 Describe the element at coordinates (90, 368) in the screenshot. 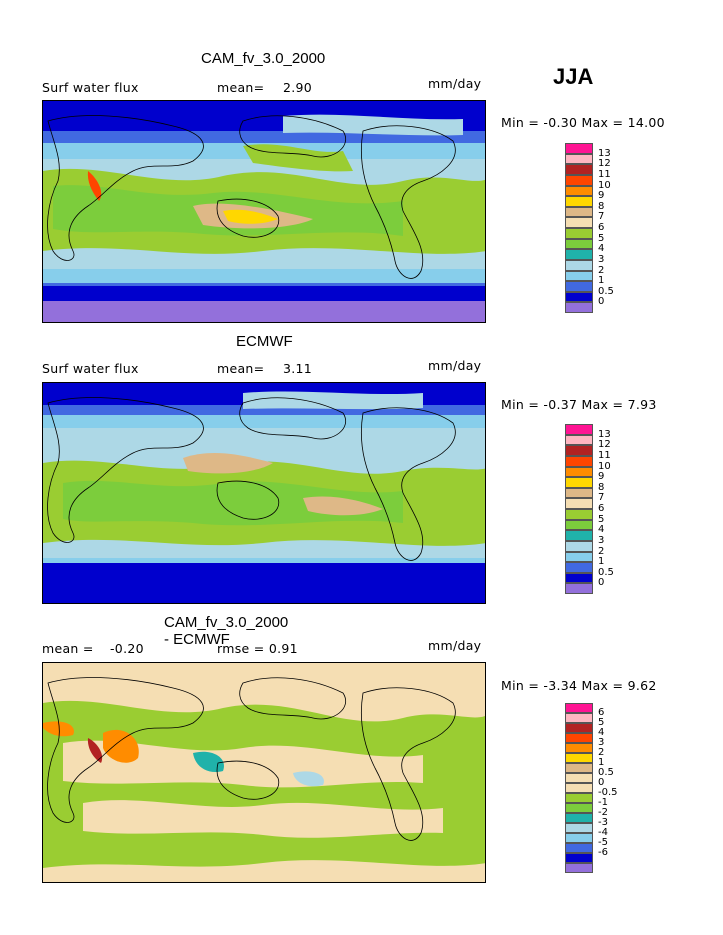

I see `panel-2-variable: Surf water flux` at that location.